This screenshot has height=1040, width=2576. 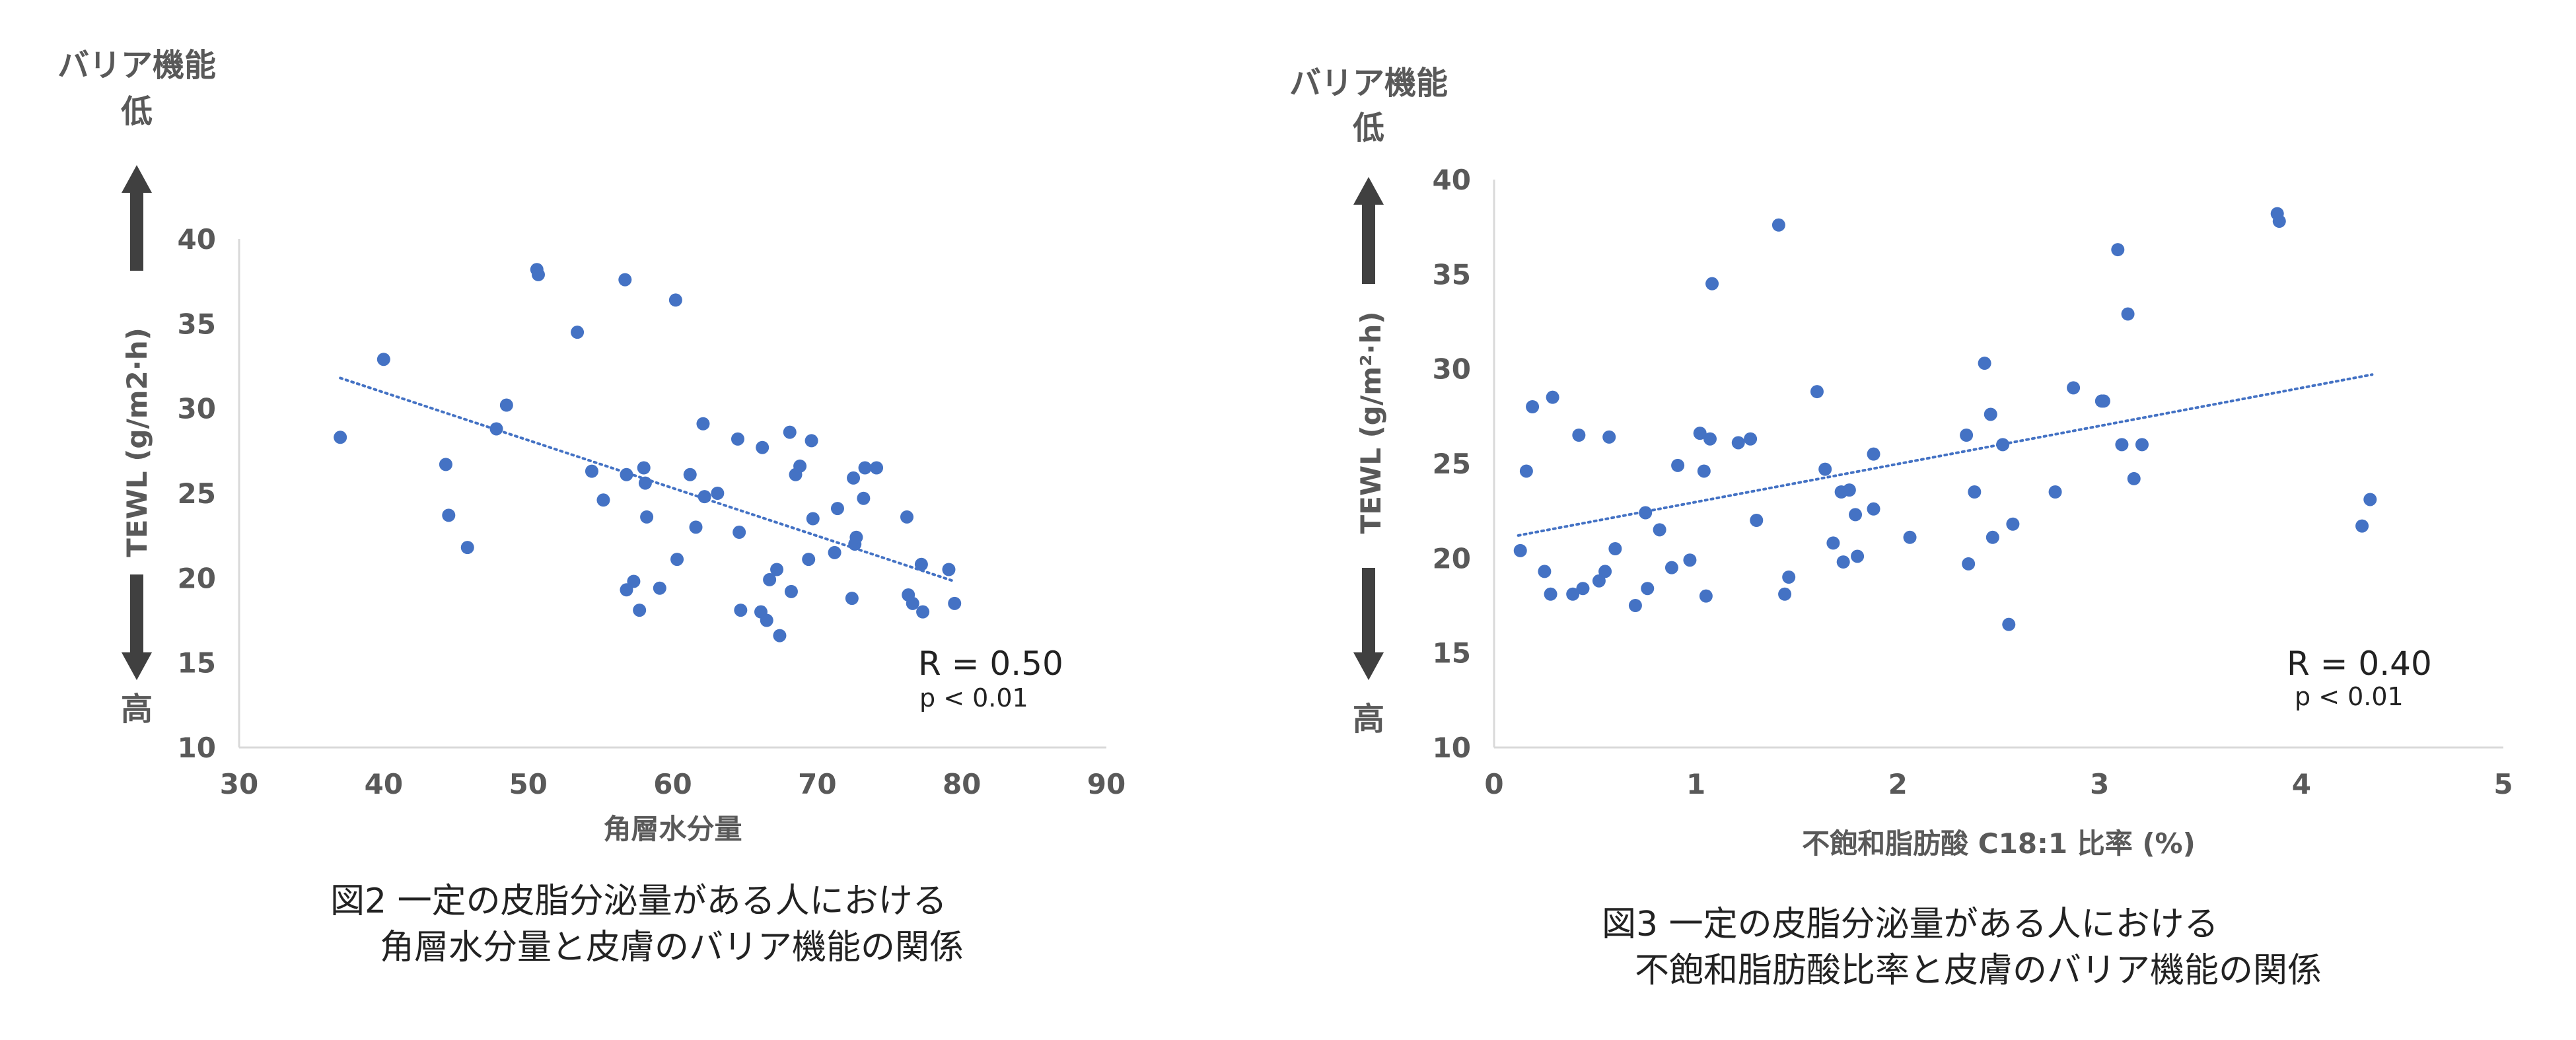 What do you see at coordinates (1696, 784) in the screenshot?
I see `x-tick-label: 1` at bounding box center [1696, 784].